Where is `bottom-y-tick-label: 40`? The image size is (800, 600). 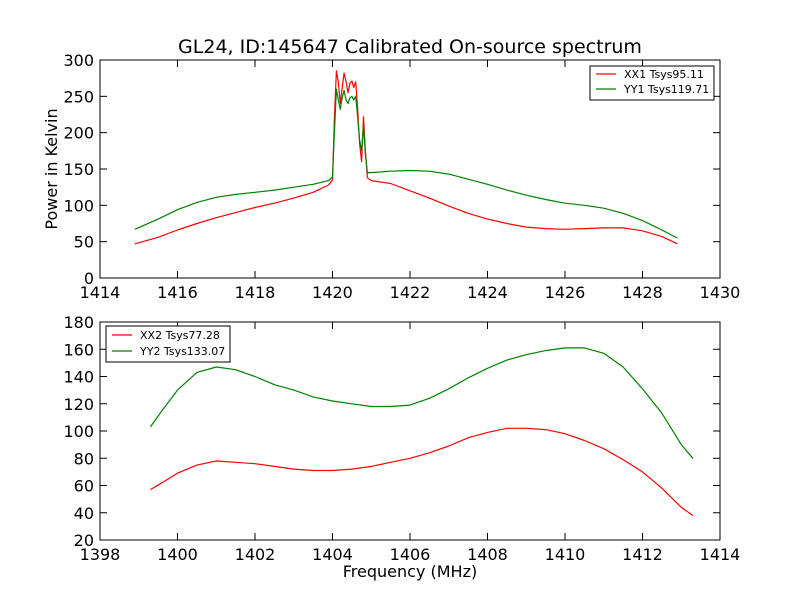
bottom-y-tick-label: 40 is located at coordinates (84, 513).